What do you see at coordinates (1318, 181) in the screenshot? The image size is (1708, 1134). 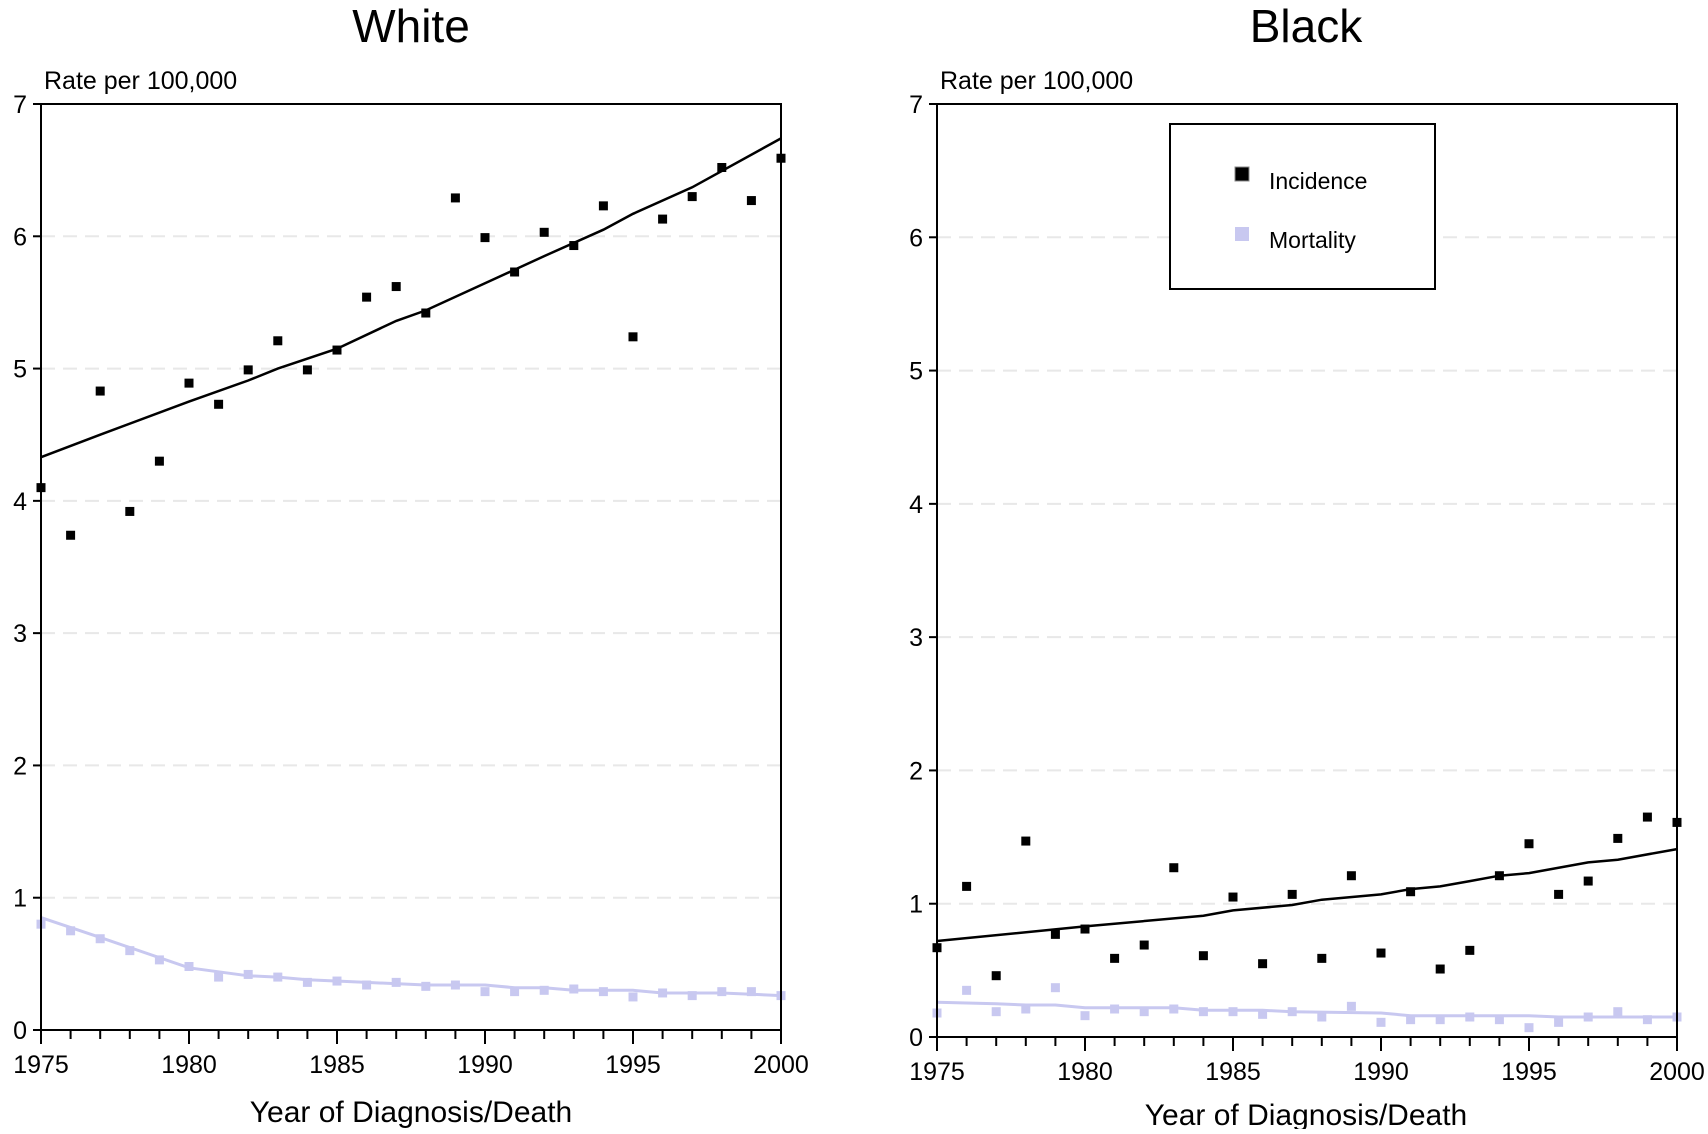 I see `legend-label-incidence: Incidence` at bounding box center [1318, 181].